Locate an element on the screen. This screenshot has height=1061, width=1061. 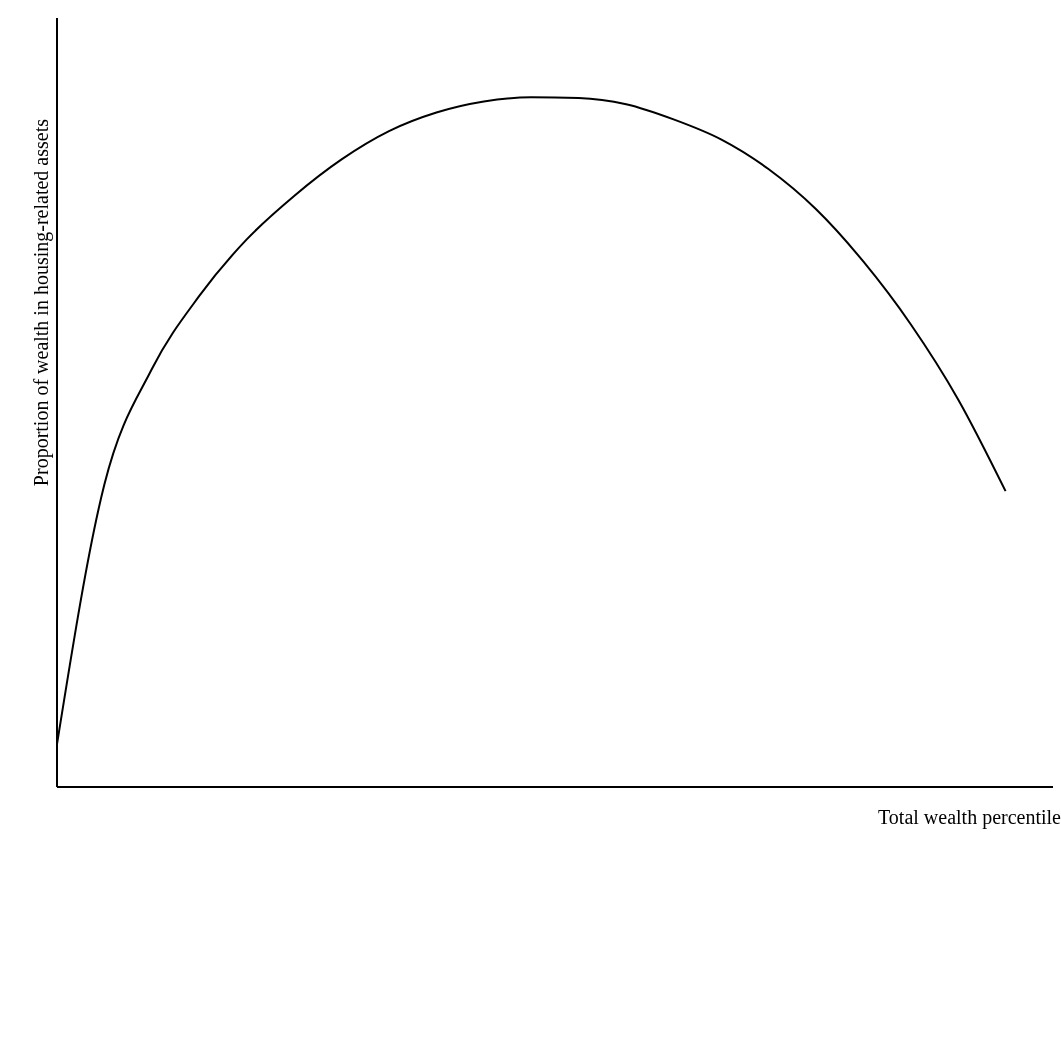
x-axis-title: Total wealth percentile is located at coordinates (969, 817).